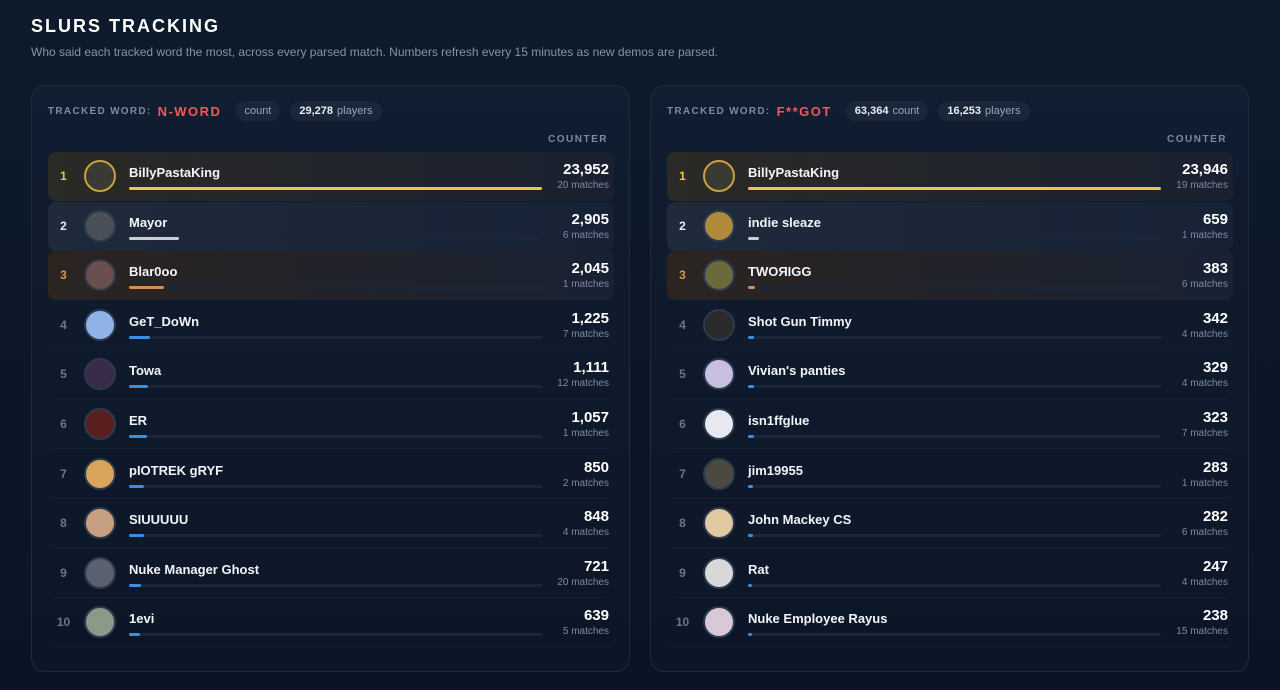 This screenshot has width=1280, height=690. I want to click on player-name: TWOЯIGG, so click(780, 272).